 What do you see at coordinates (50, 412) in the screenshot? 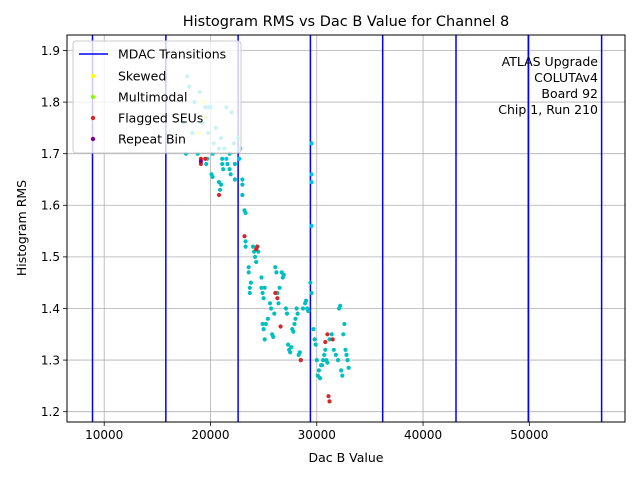
I see `y-tick-label: 1.2` at bounding box center [50, 412].